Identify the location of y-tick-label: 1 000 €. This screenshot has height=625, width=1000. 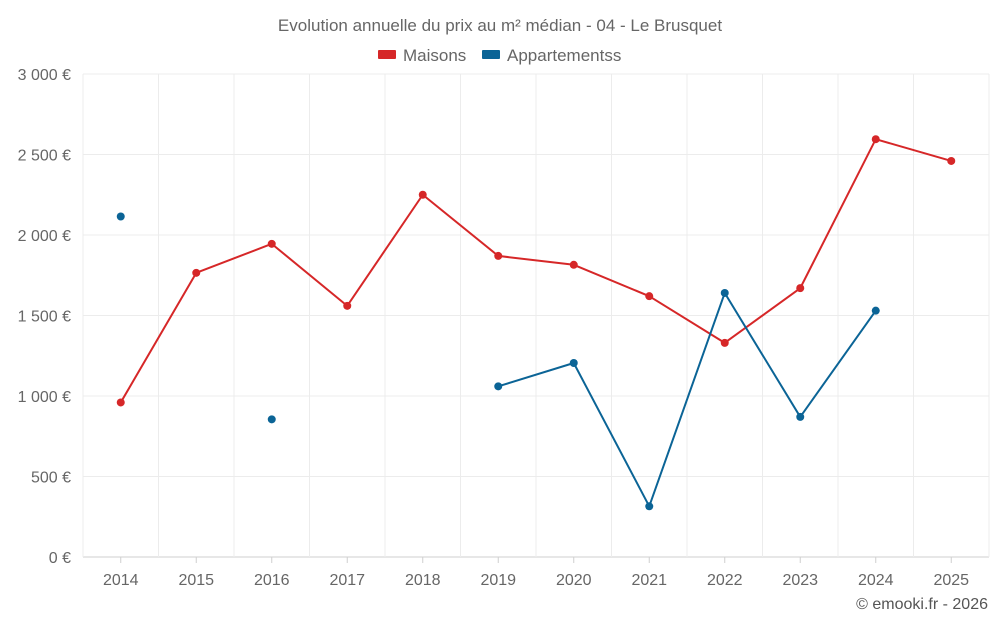
(44, 397).